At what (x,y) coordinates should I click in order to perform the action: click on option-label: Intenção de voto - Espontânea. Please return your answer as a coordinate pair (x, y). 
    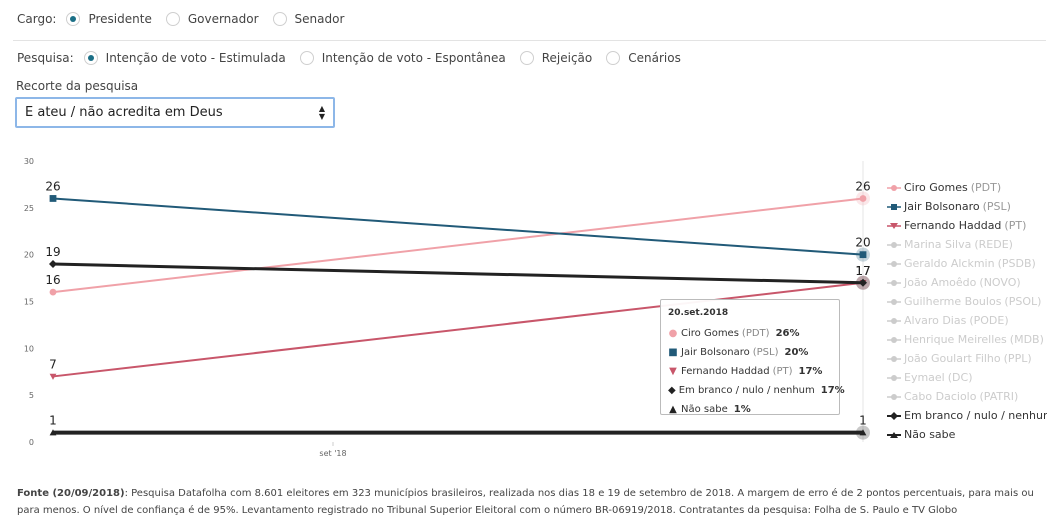
    Looking at the image, I should click on (413, 58).